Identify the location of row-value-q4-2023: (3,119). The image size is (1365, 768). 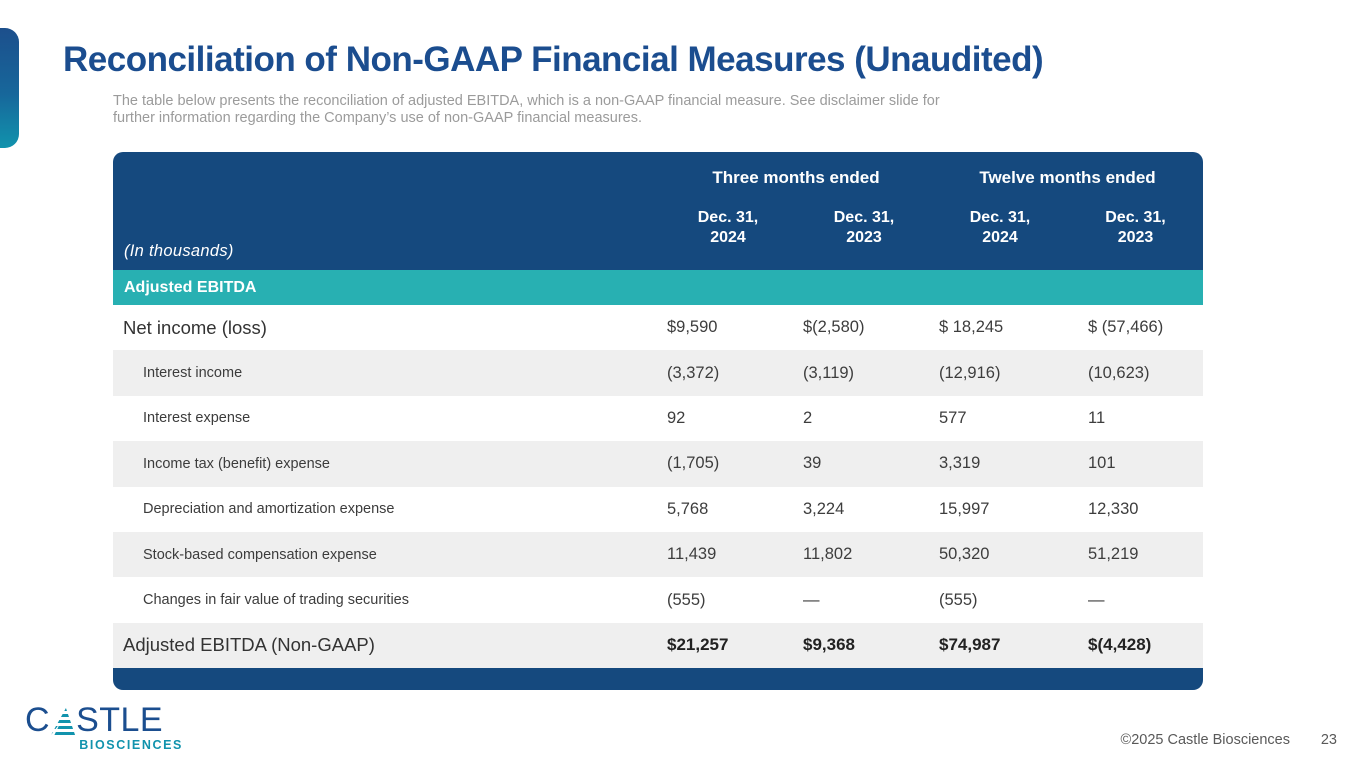
(829, 372).